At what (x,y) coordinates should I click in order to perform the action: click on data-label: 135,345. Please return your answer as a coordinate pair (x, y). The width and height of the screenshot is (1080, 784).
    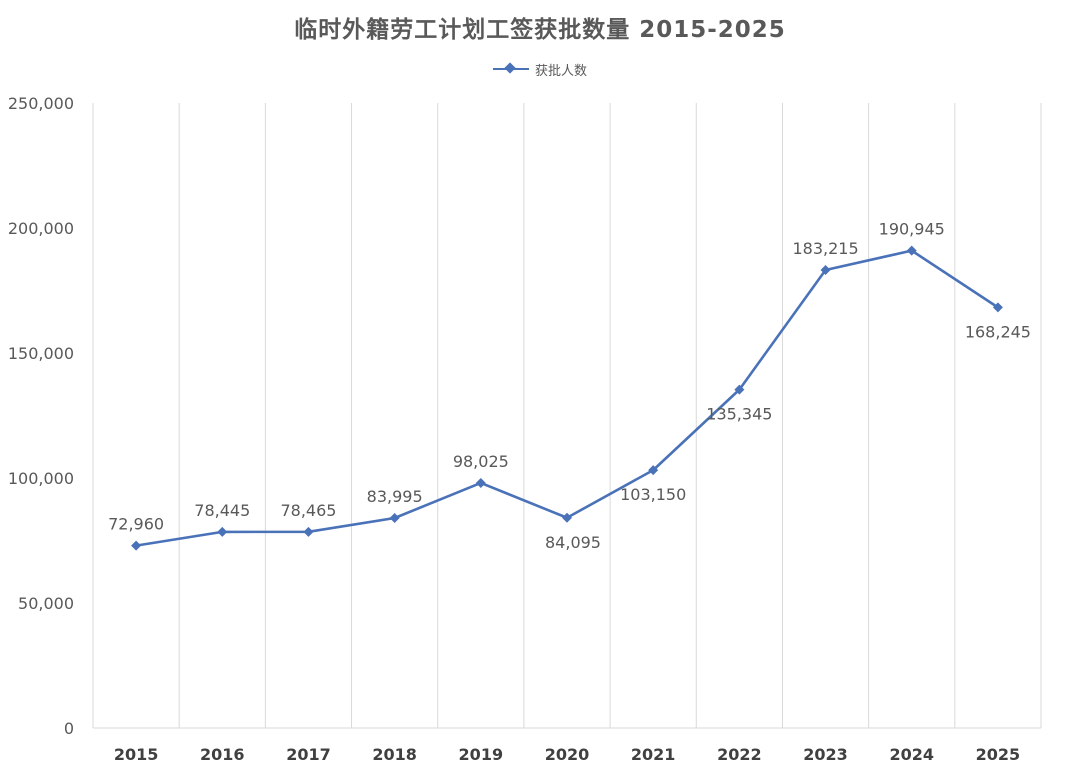
    Looking at the image, I should click on (739, 414).